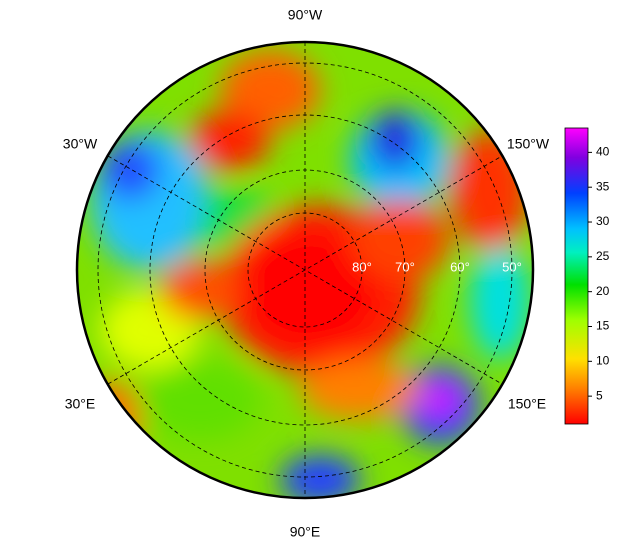  I want to click on colorbar-tick-label: 5, so click(599, 395).